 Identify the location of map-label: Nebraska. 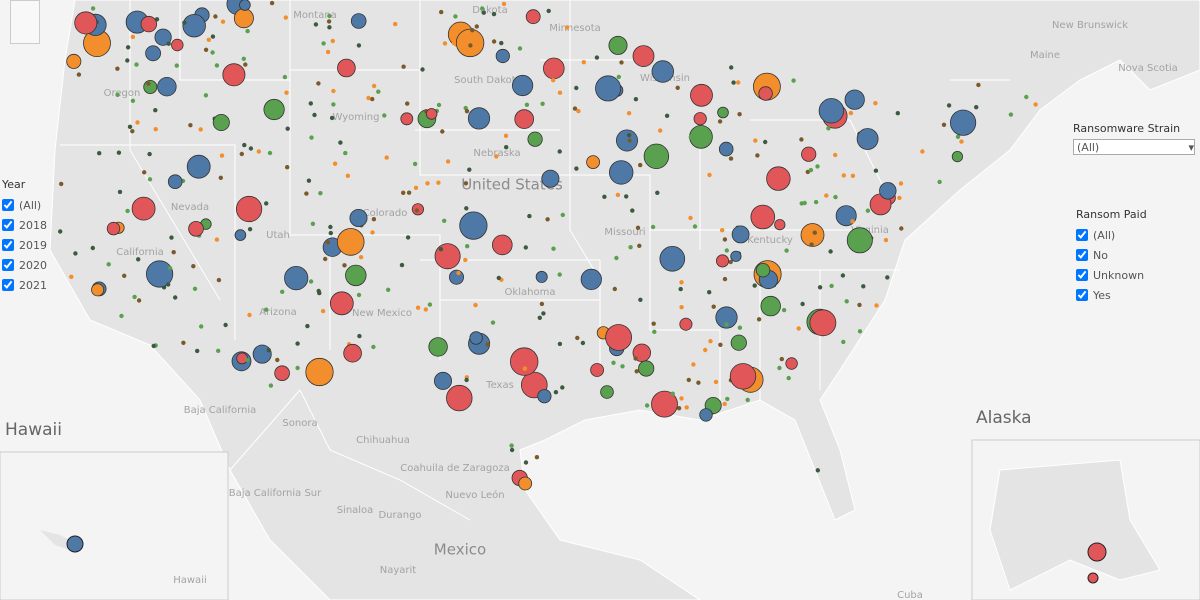
(496, 153).